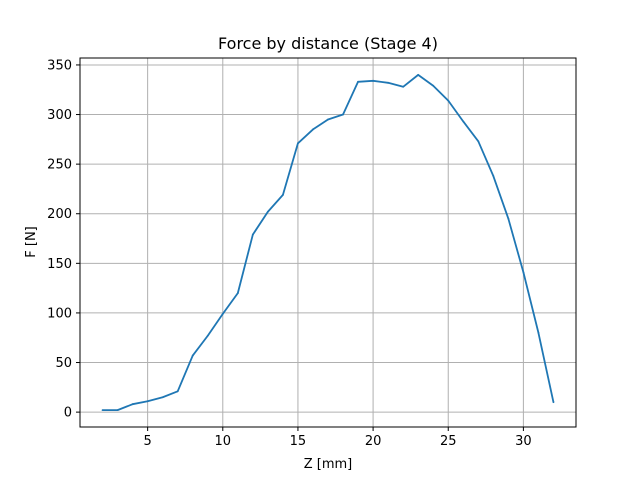 The image size is (640, 480). I want to click on y-axis-label: F [N], so click(31, 241).